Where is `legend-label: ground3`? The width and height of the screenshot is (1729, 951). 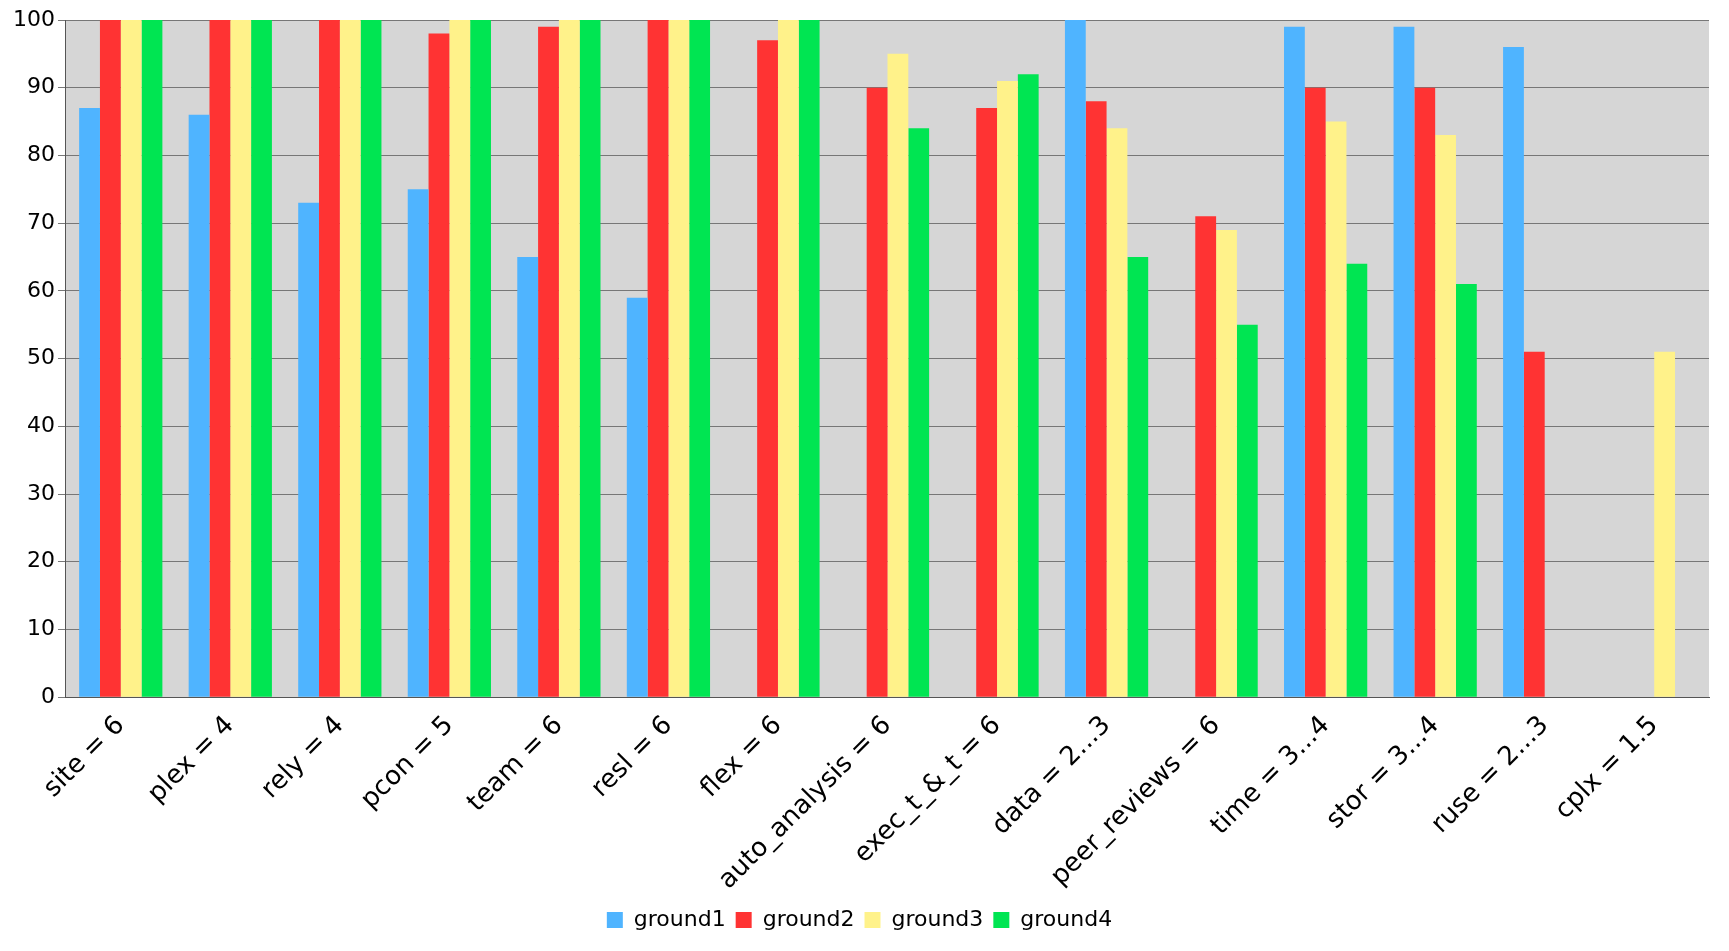 legend-label: ground3 is located at coordinates (937, 918).